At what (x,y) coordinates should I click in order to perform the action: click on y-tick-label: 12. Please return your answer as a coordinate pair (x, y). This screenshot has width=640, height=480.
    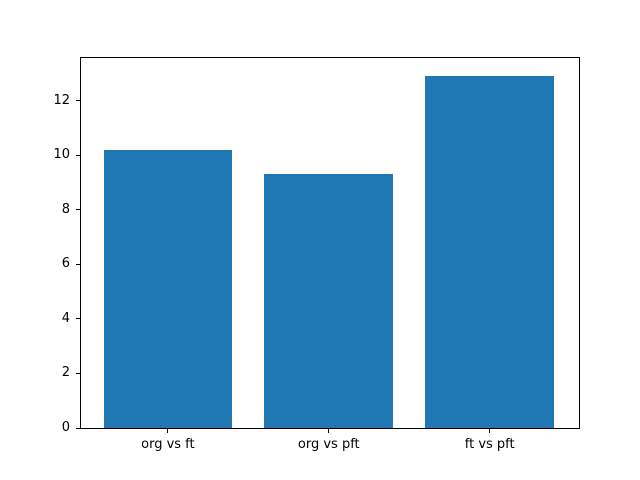
    Looking at the image, I should click on (61, 100).